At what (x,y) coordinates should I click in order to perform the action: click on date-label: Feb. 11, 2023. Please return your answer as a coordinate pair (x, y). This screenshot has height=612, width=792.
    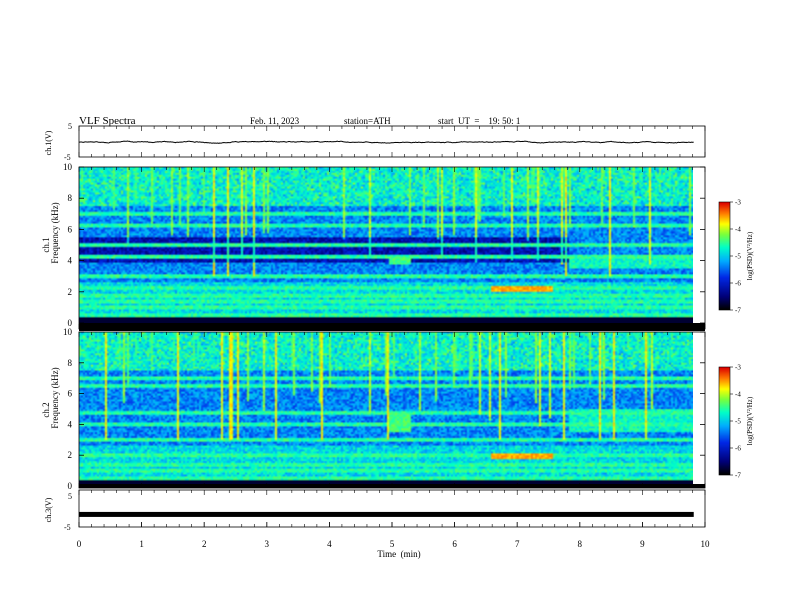
    Looking at the image, I should click on (275, 121).